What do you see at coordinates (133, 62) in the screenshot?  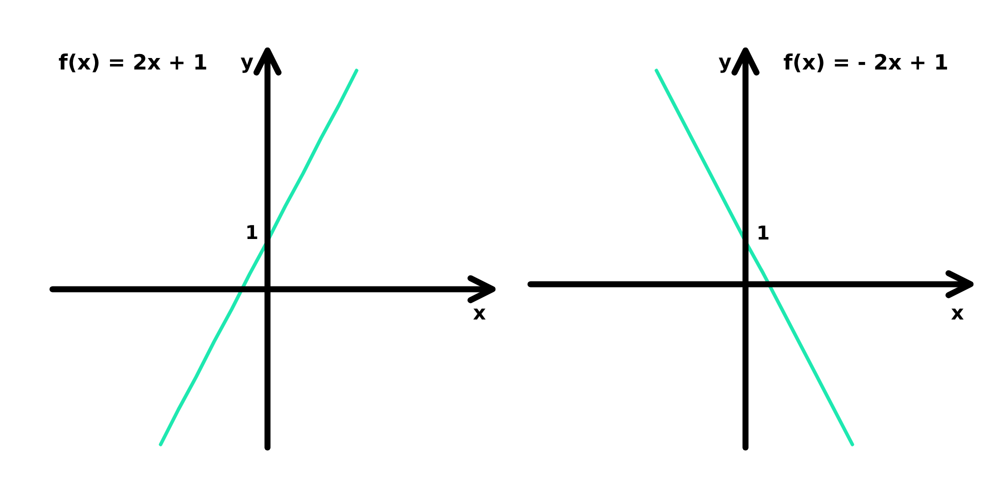 I see `chart-title: f(x) = 2x + 1` at bounding box center [133, 62].